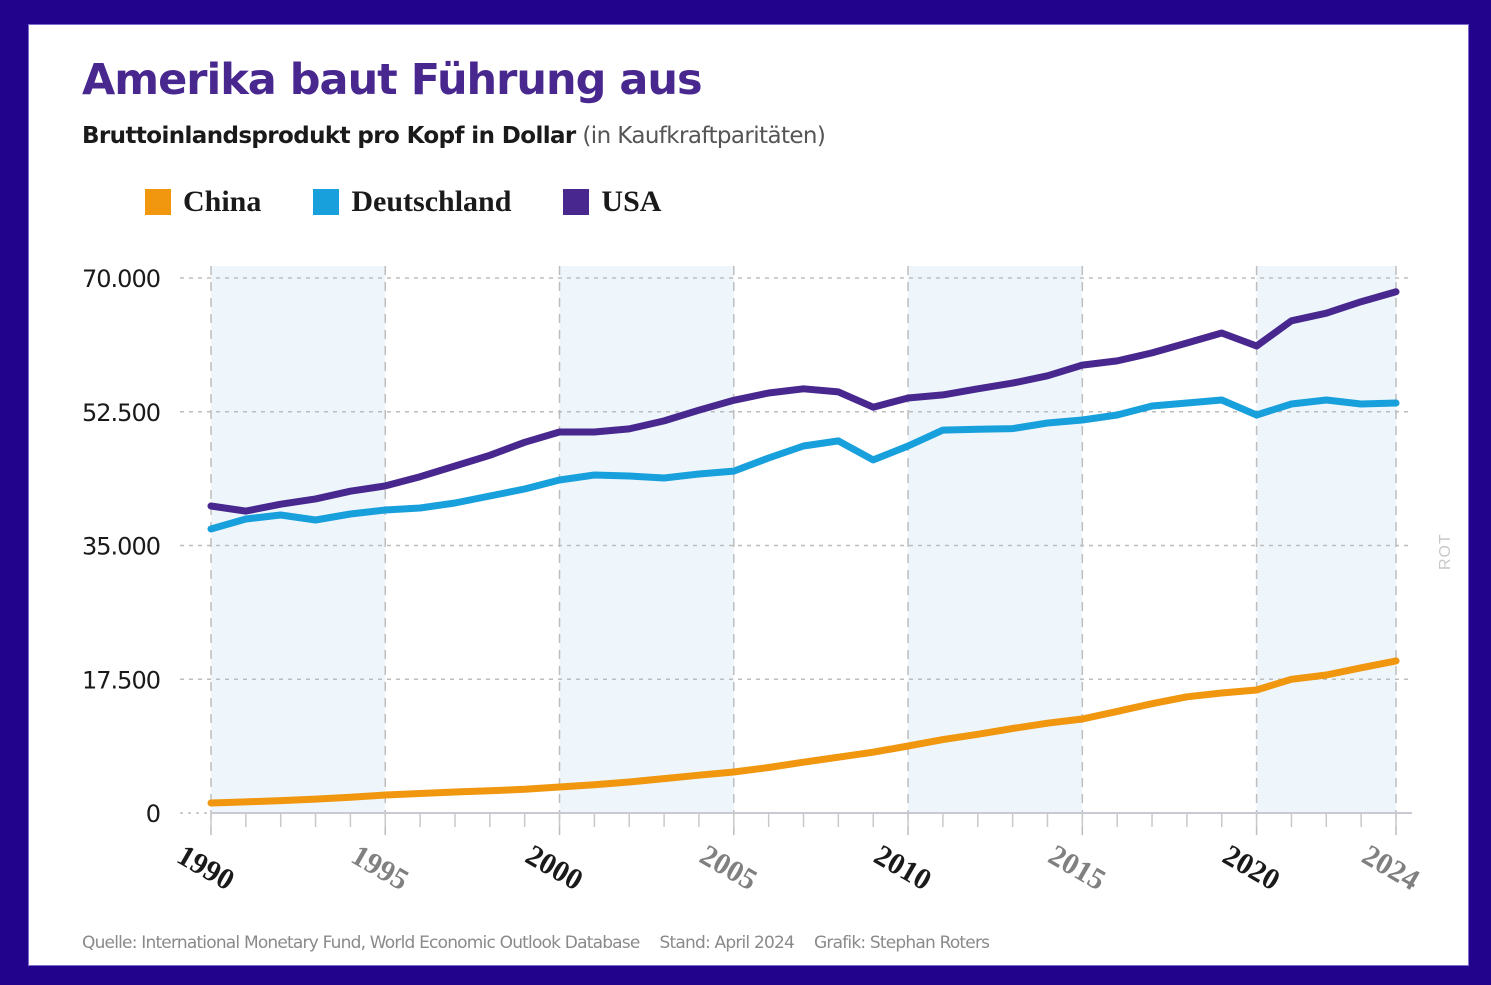  I want to click on x-tick-label: 2010, so click(903, 867).